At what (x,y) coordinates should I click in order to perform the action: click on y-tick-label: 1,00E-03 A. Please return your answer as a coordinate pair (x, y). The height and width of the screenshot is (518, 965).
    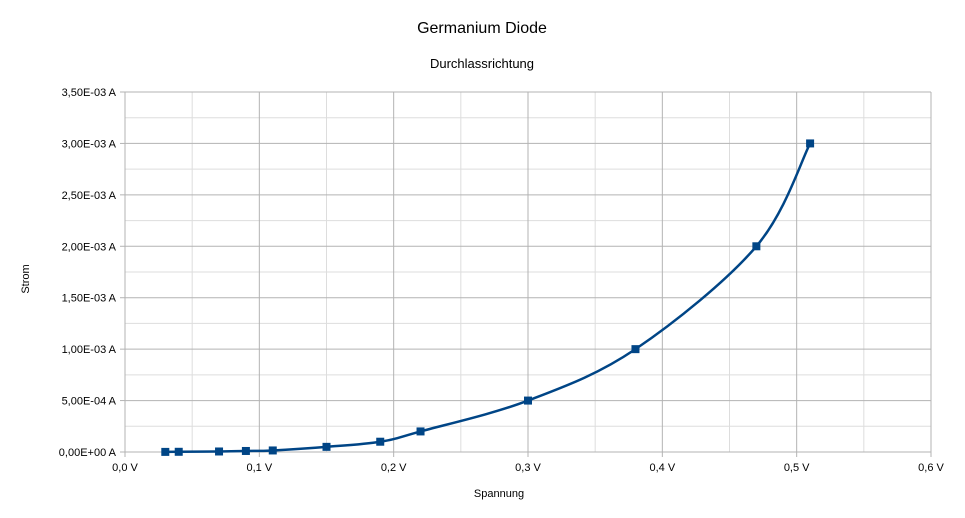
    Looking at the image, I should click on (89, 350).